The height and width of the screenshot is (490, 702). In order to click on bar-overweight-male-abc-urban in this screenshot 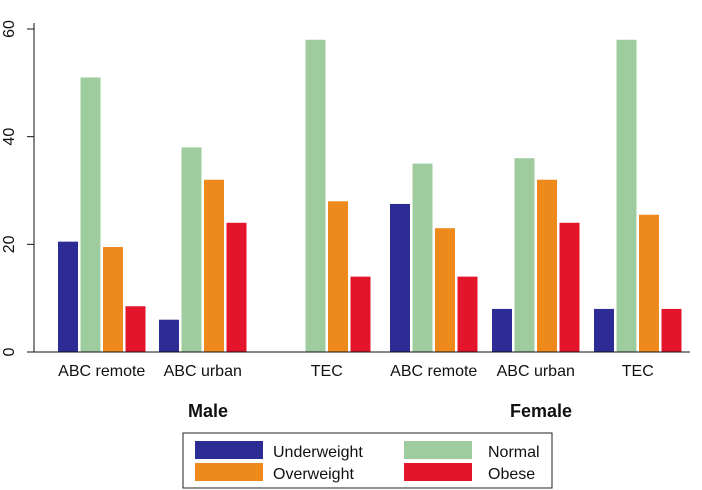, I will do `click(214, 265)`.